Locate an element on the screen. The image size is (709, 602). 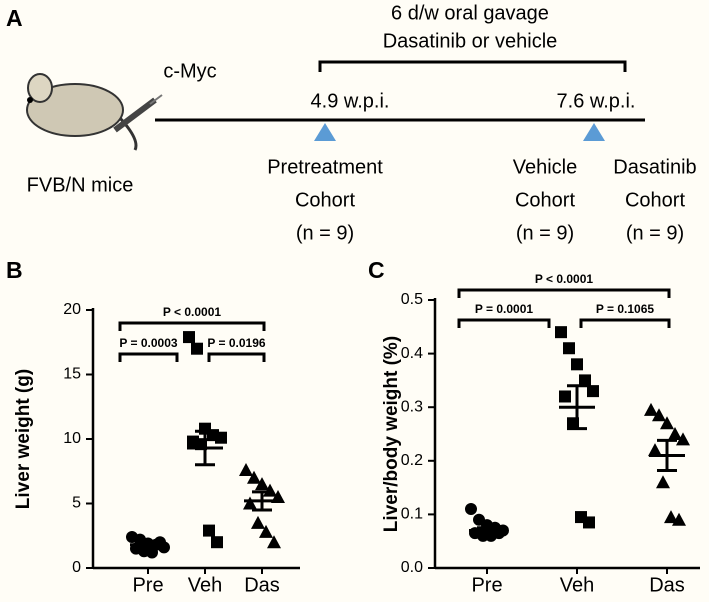
y-tick-label: 0.0 is located at coordinates (412, 567).